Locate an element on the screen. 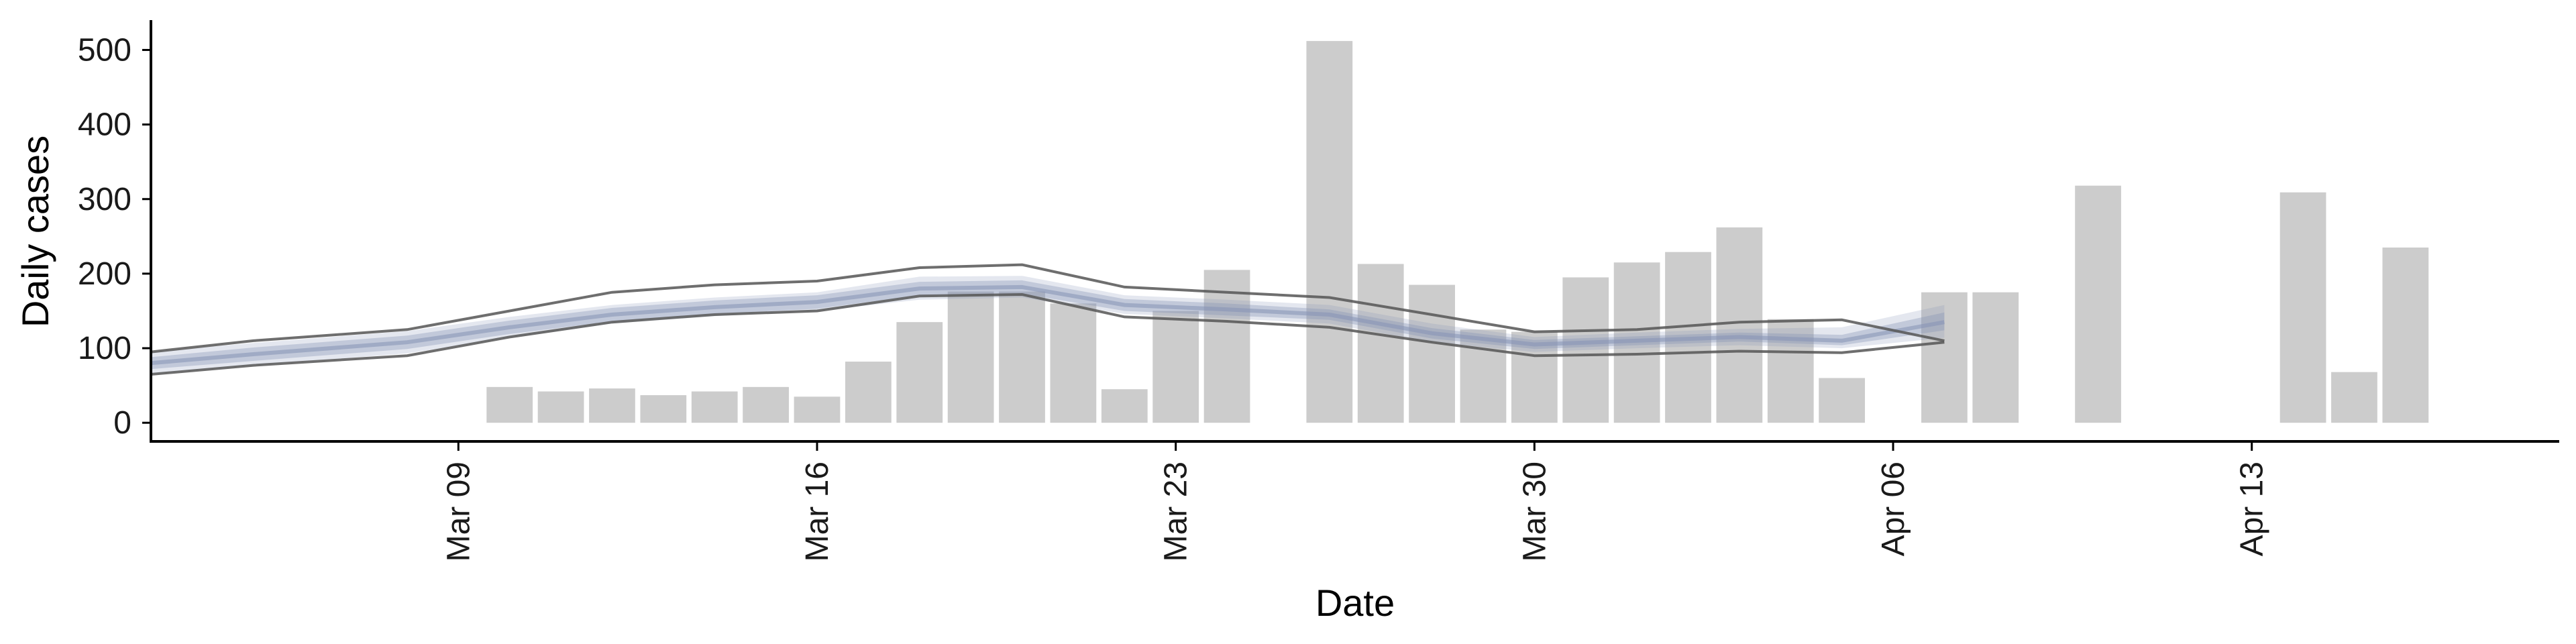 This screenshot has width=2576, height=644. estimate-median-line is located at coordinates (1047, 325).